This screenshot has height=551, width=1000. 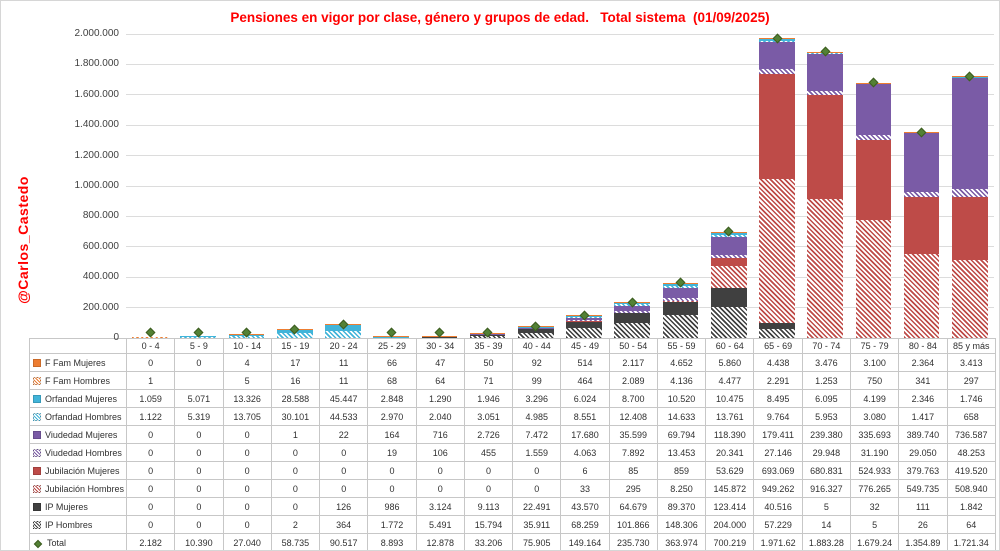 What do you see at coordinates (247, 416) in the screenshot?
I see `table-cell: 13.705` at bounding box center [247, 416].